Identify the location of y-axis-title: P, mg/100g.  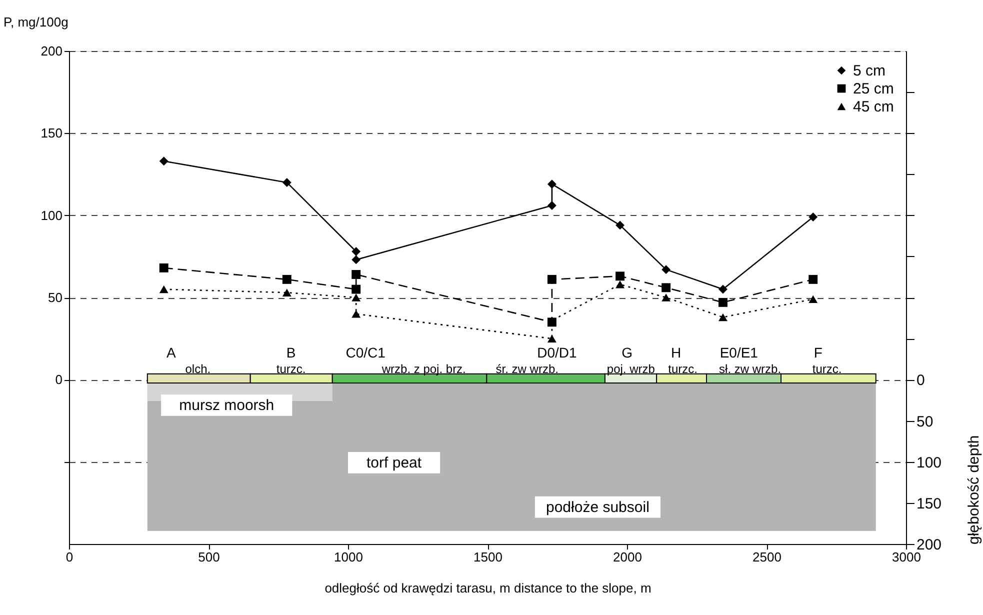
(36, 22).